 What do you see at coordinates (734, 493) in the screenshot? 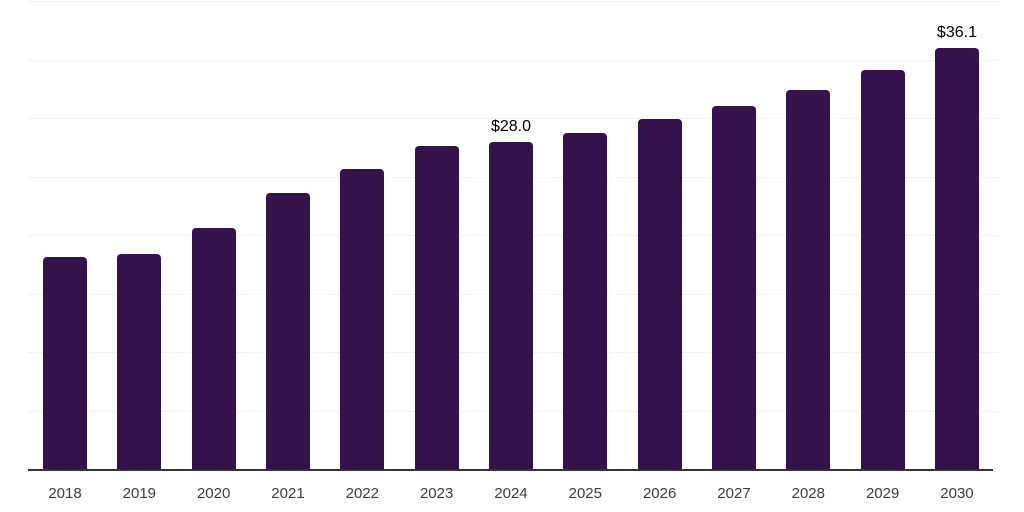
I see `x-tick-label-2027: 2027` at bounding box center [734, 493].